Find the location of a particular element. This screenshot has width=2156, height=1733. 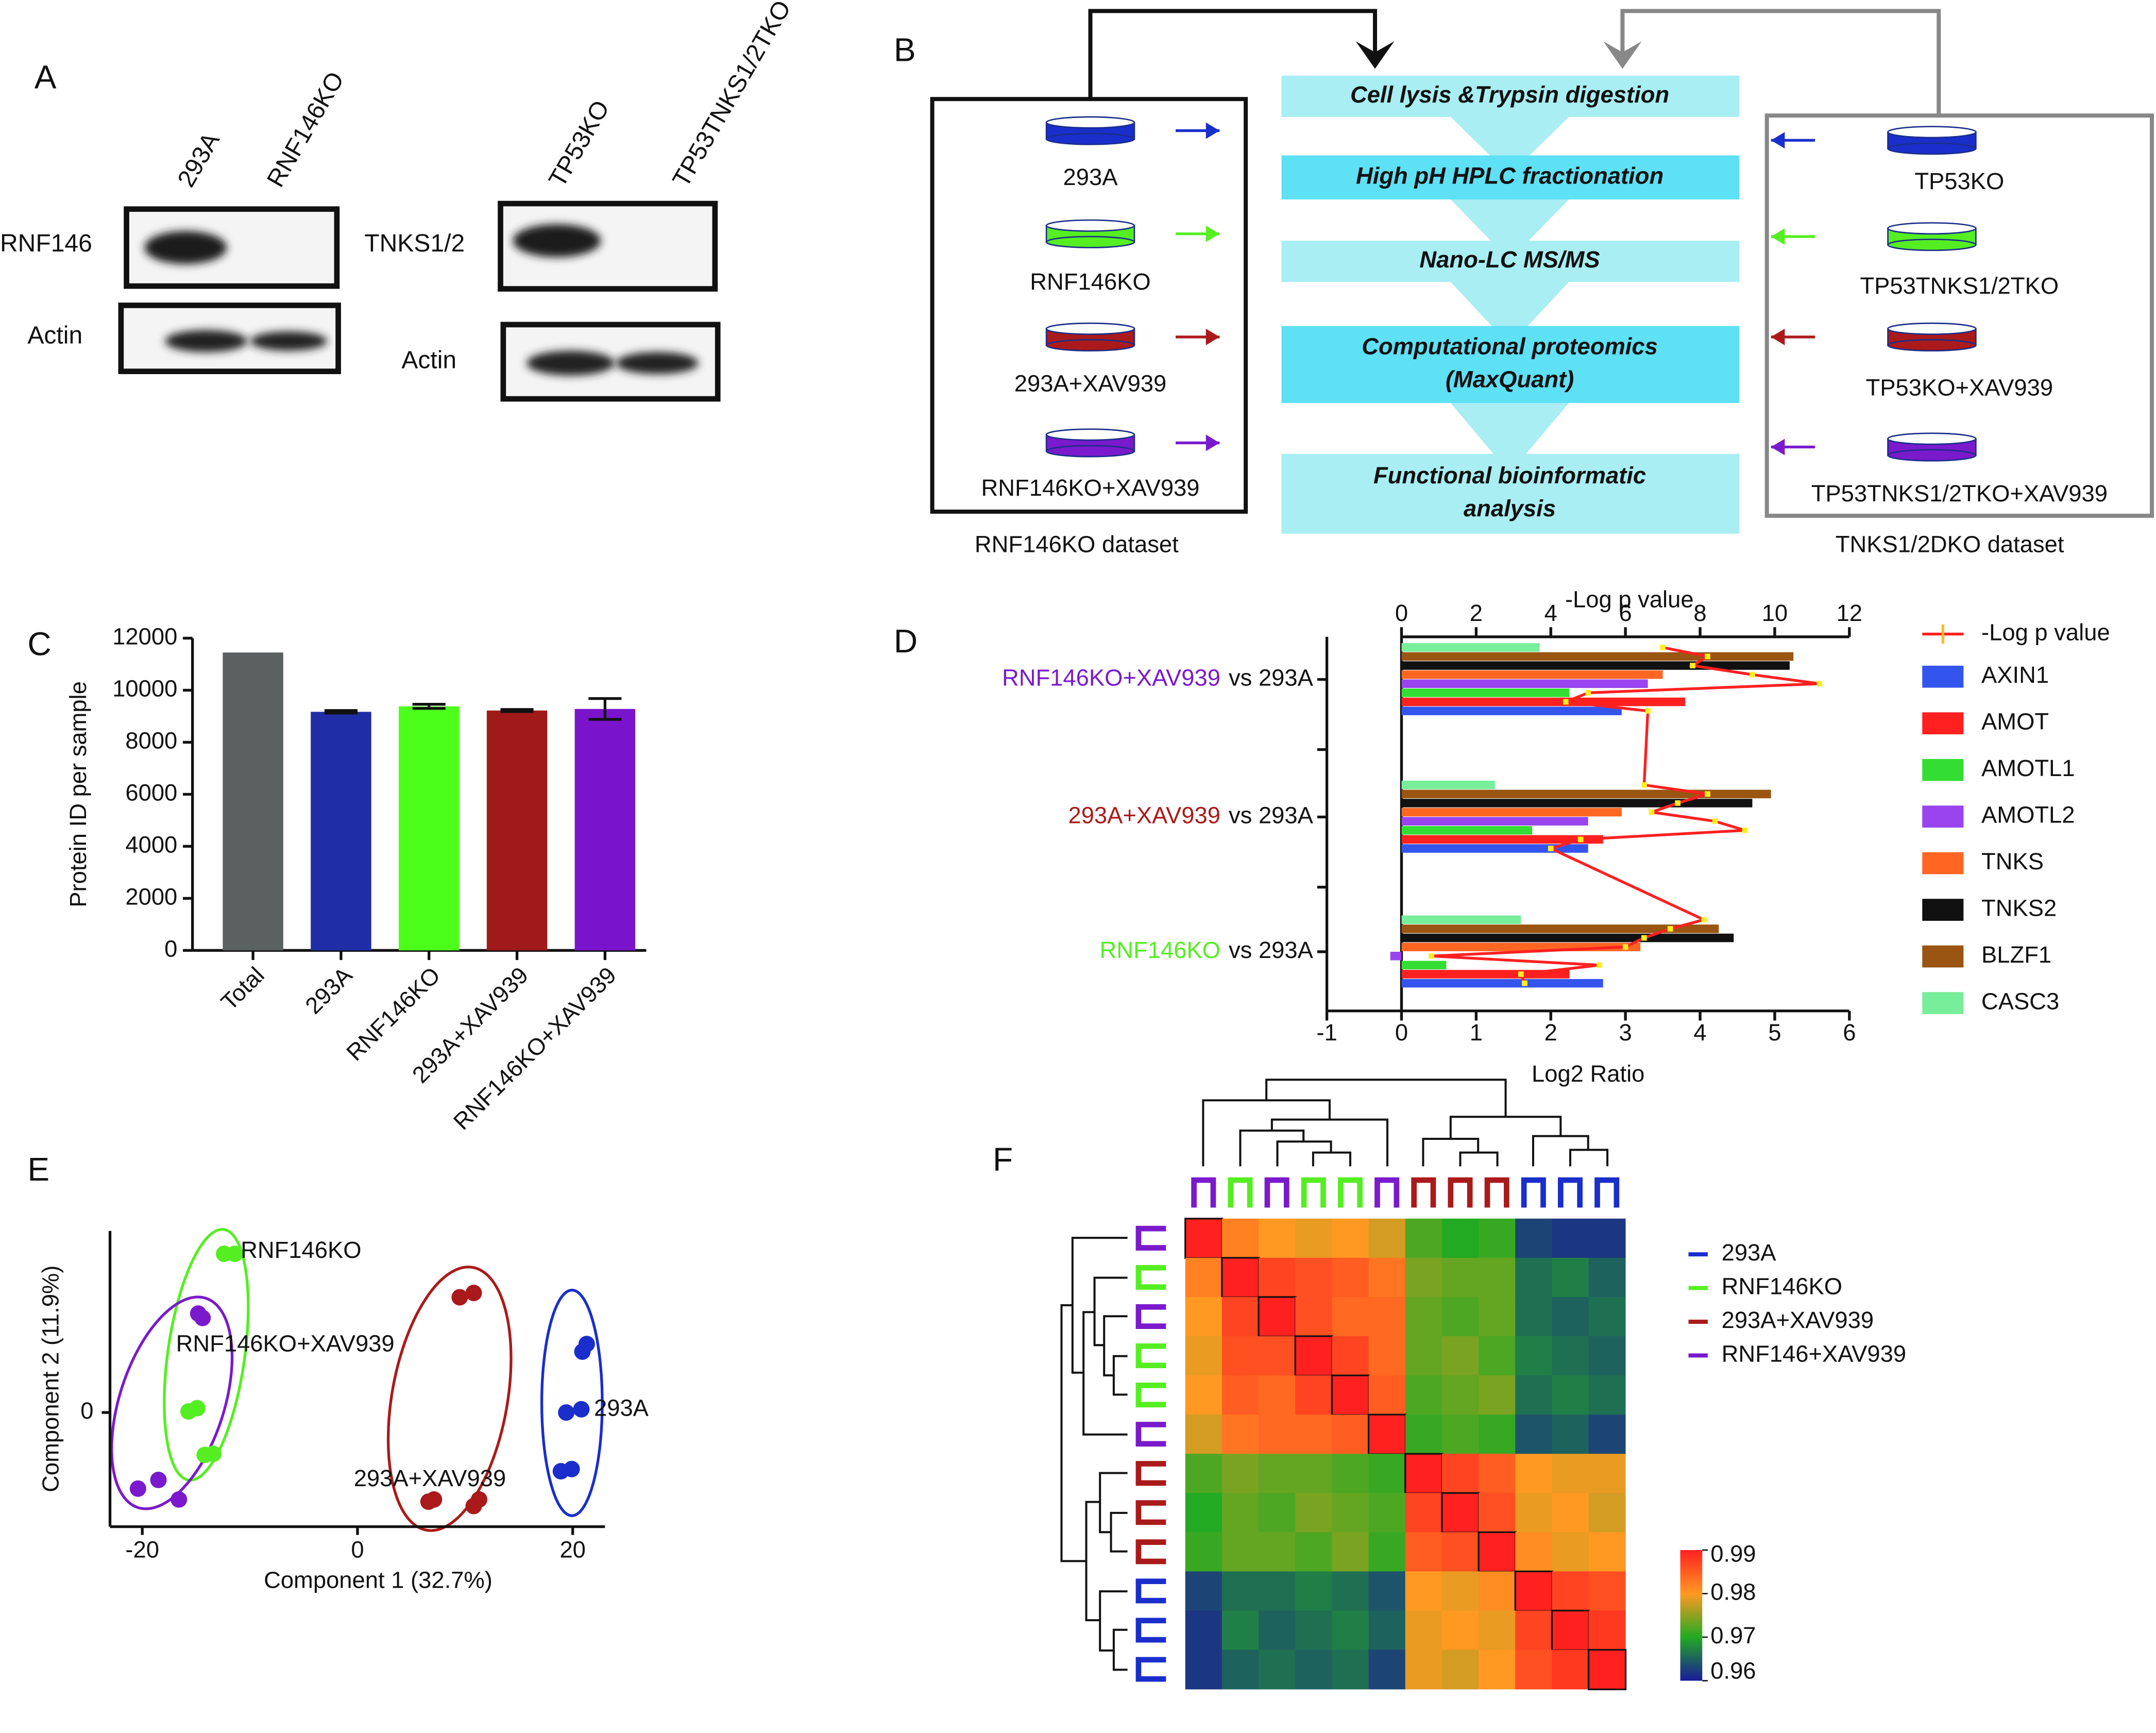

step-text: High pH HPLC fractionation is located at coordinates (1509, 176).